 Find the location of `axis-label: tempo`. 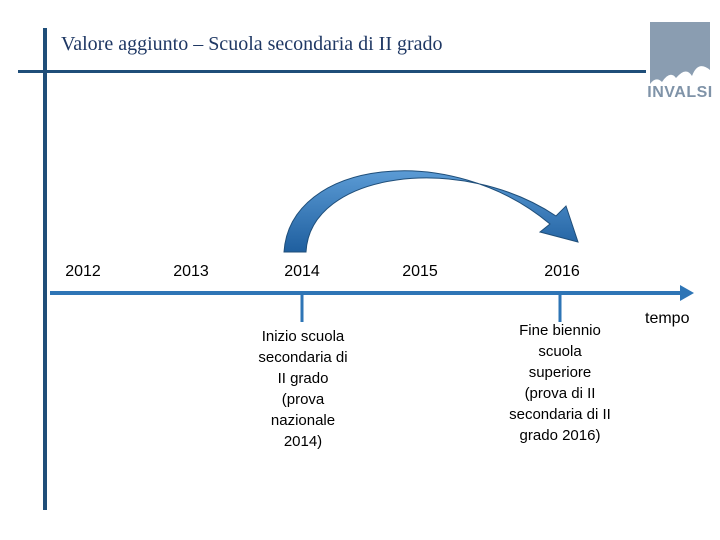

axis-label: tempo is located at coordinates (667, 318).